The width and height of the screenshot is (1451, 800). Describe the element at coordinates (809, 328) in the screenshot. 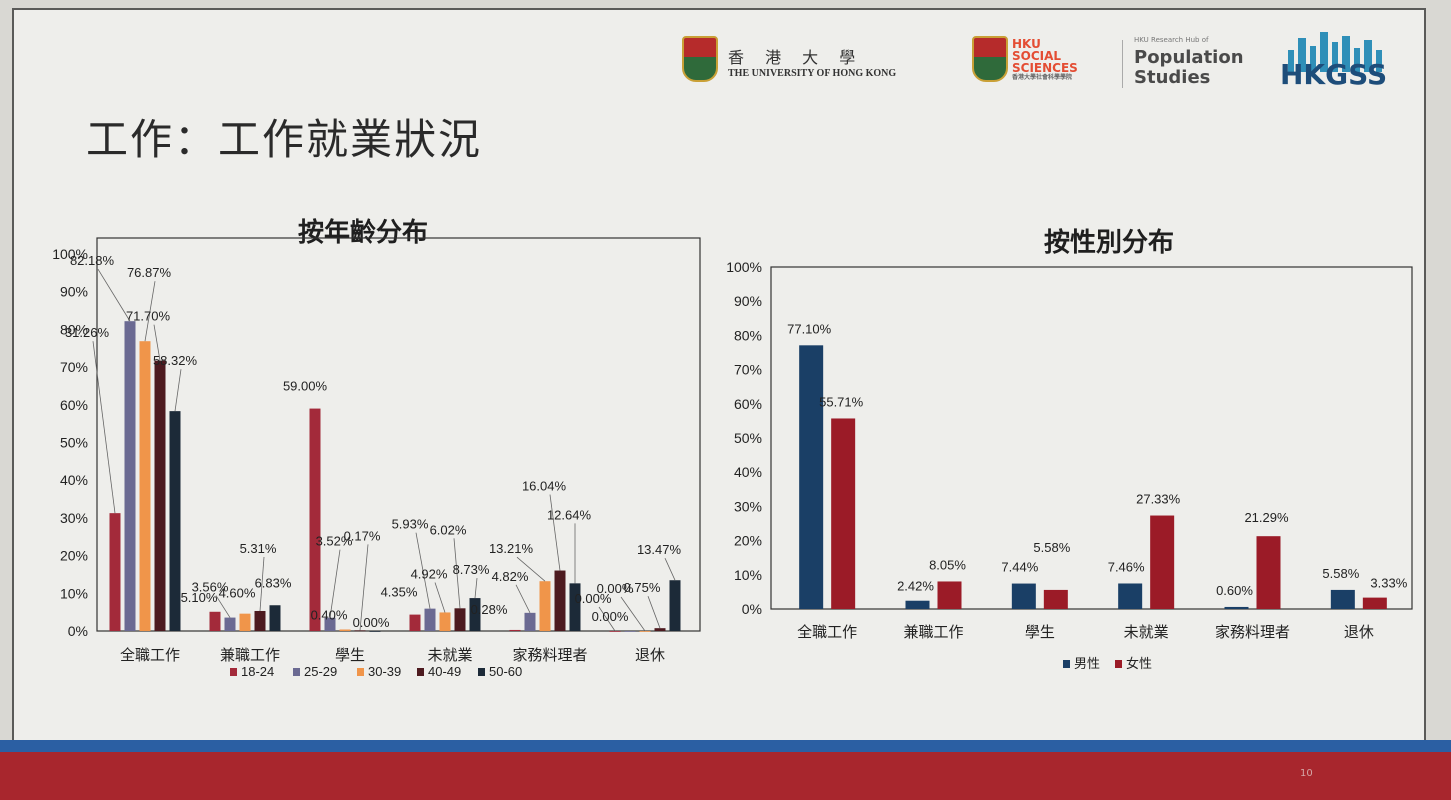

I see `data-label: 77.10%` at that location.